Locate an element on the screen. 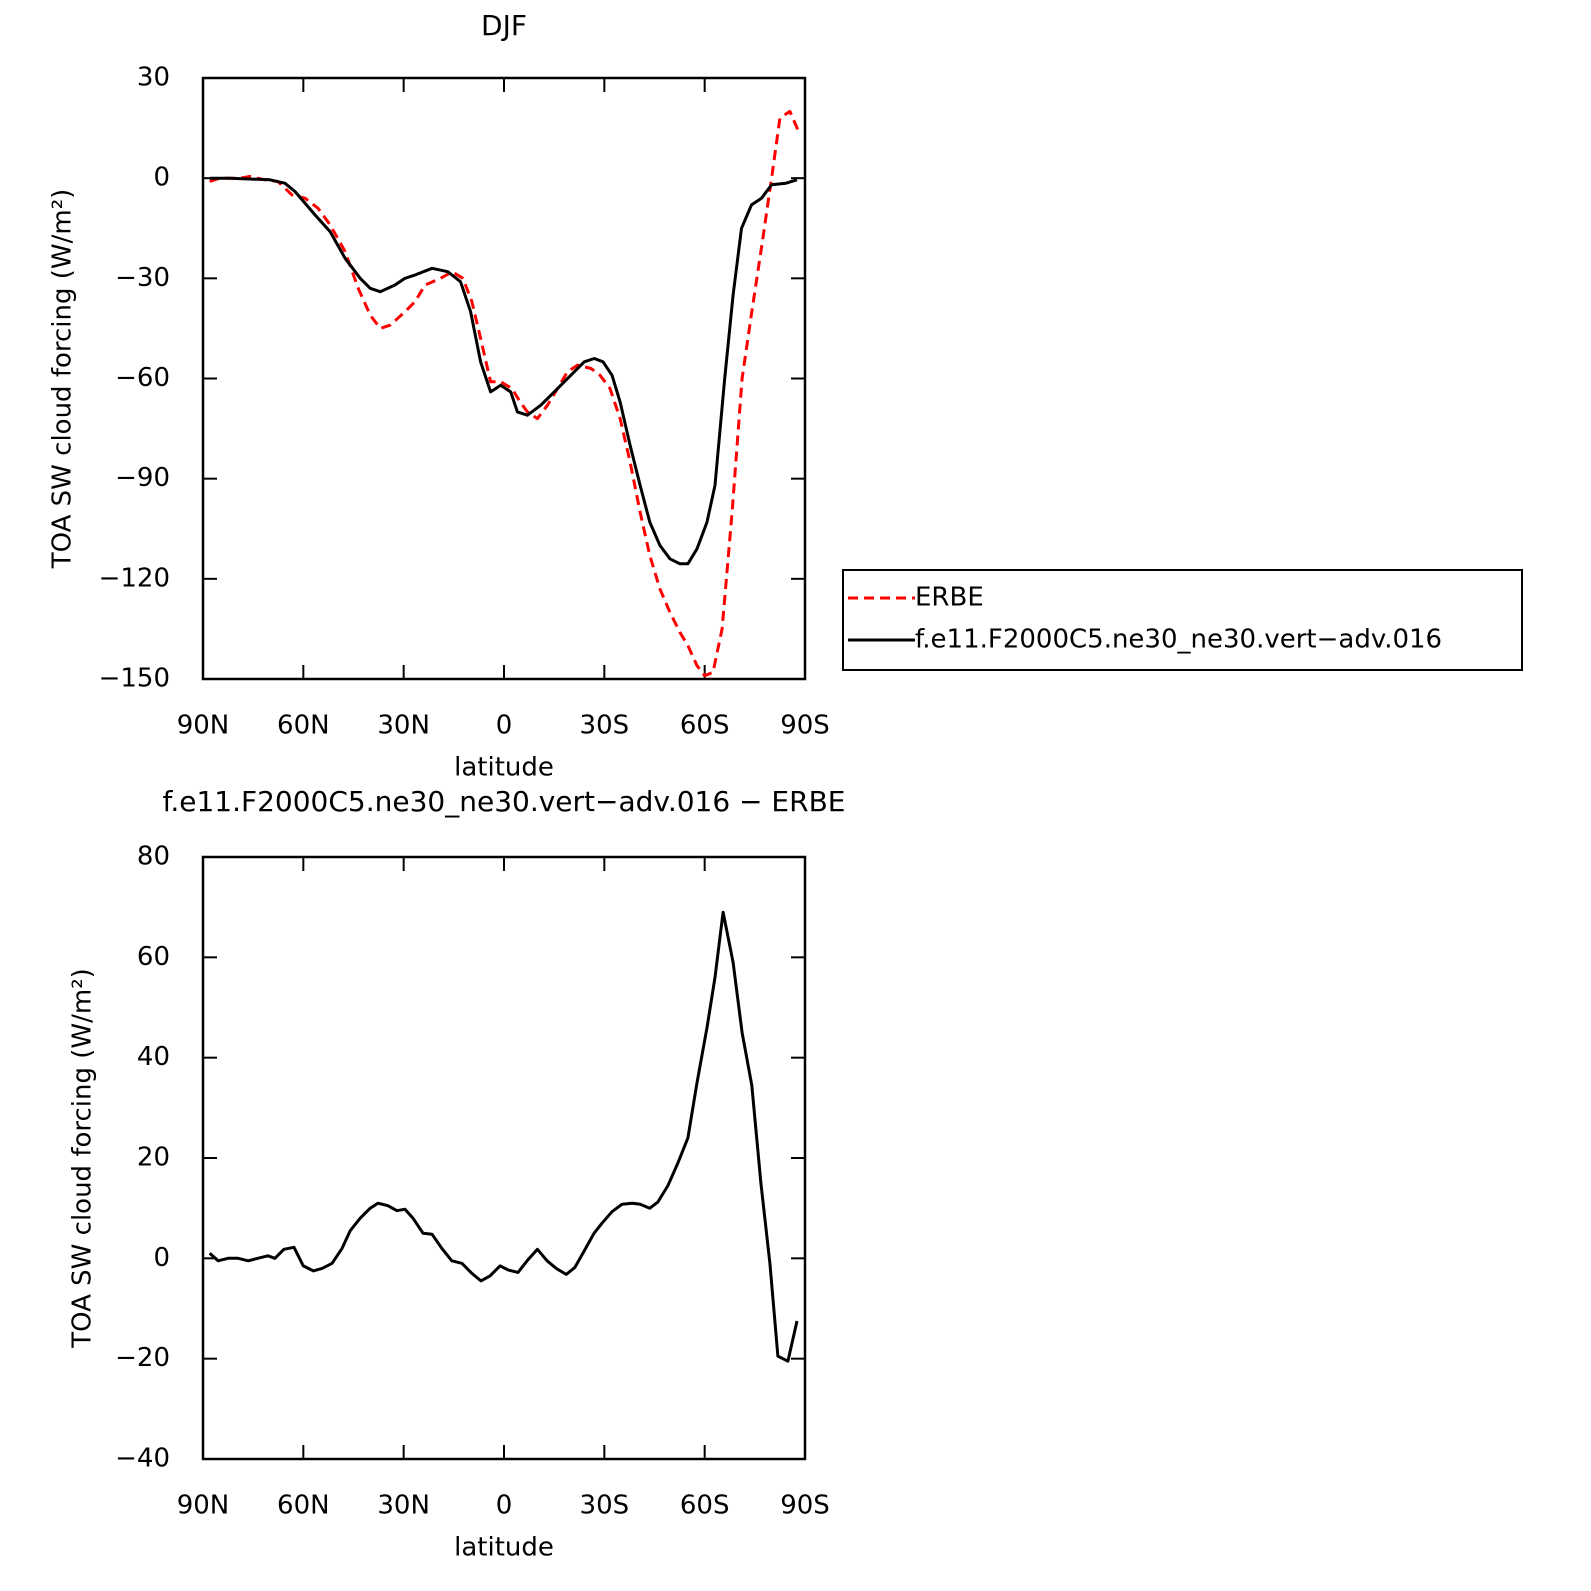 The height and width of the screenshot is (1591, 1591). y-tick-label: 30 is located at coordinates (153, 78).